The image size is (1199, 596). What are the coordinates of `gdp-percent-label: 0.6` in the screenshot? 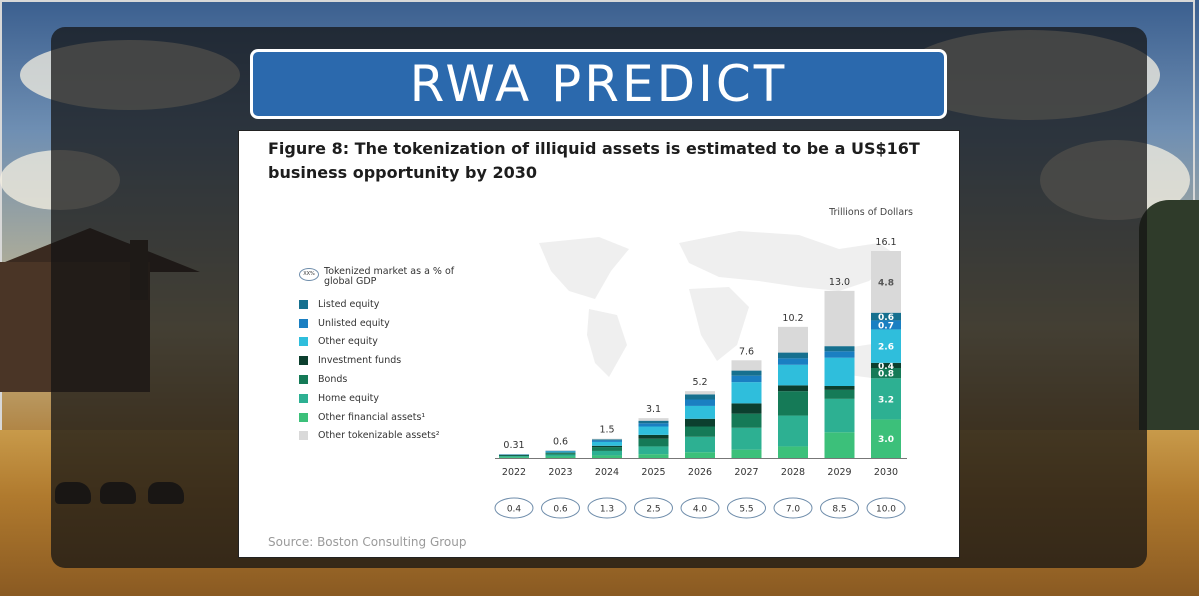 It's located at (560, 510).